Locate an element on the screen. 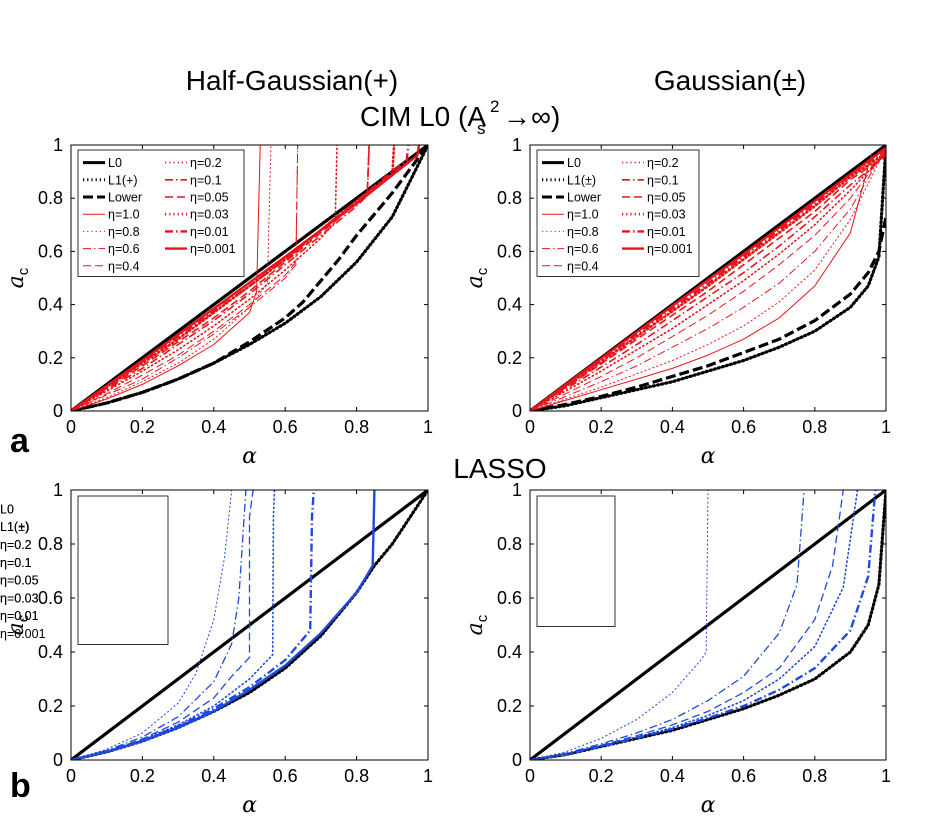  row-title-top-main: CIM L0 (A is located at coordinates (423, 116).